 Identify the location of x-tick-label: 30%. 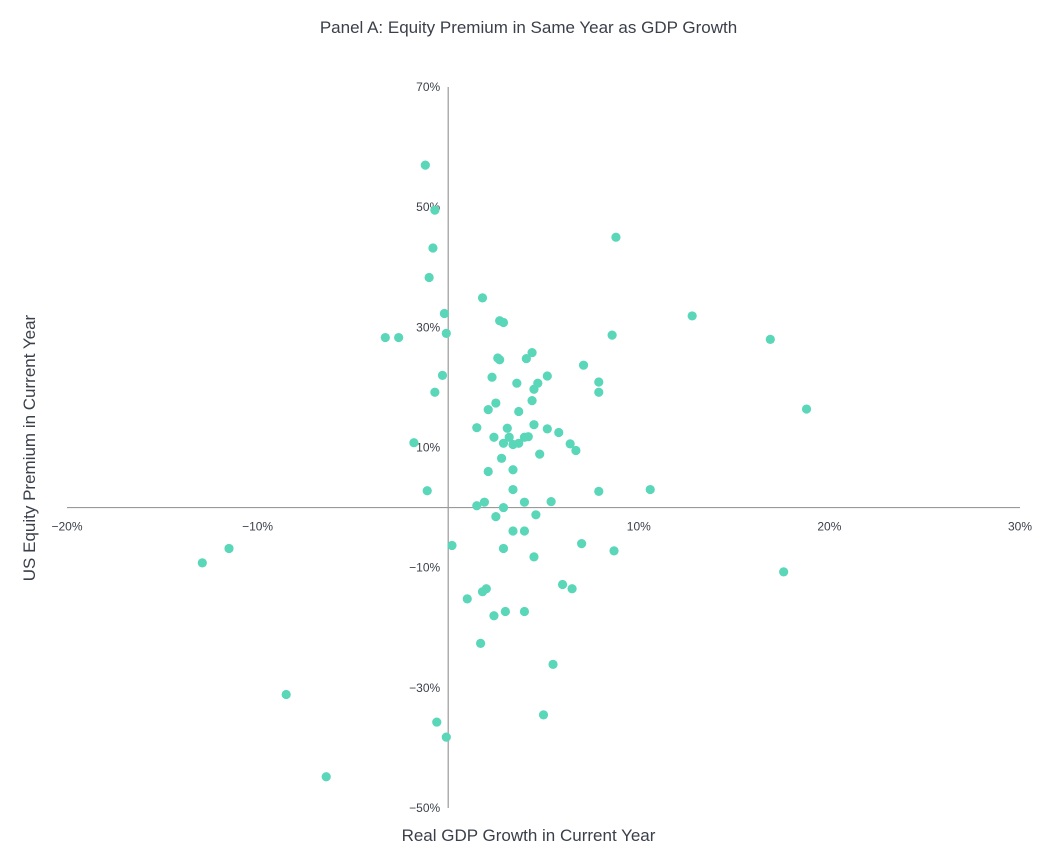
(1020, 527).